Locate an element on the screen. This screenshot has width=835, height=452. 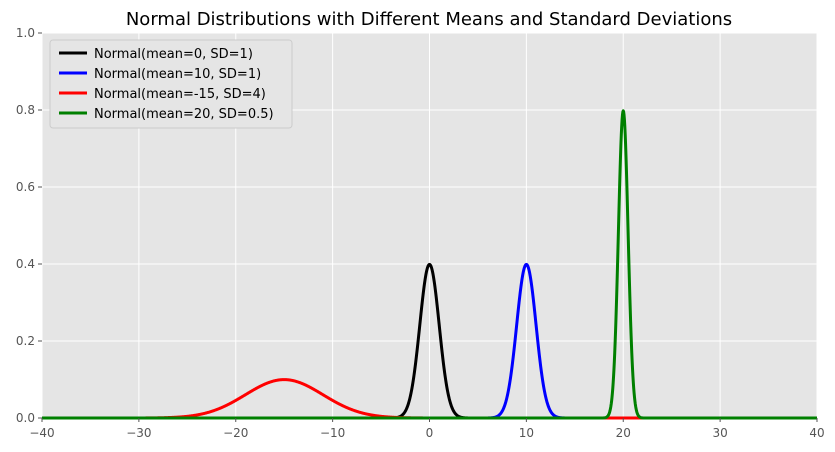
x-tick-label: 20 is located at coordinates (623, 433).